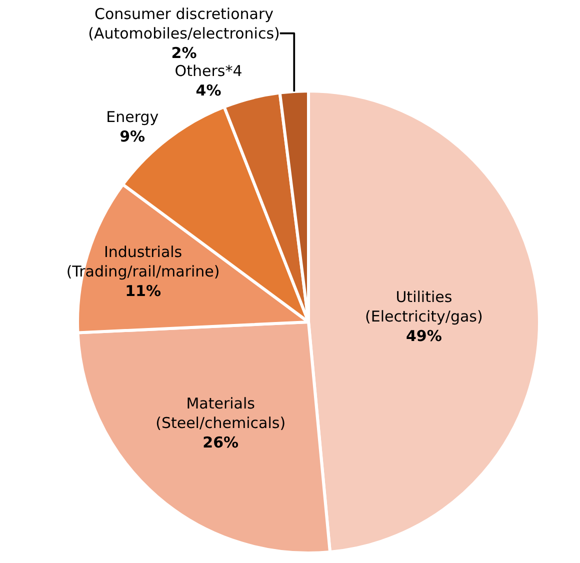 This screenshot has height=563, width=580. I want to click on slice-label: Others*4, so click(208, 71).